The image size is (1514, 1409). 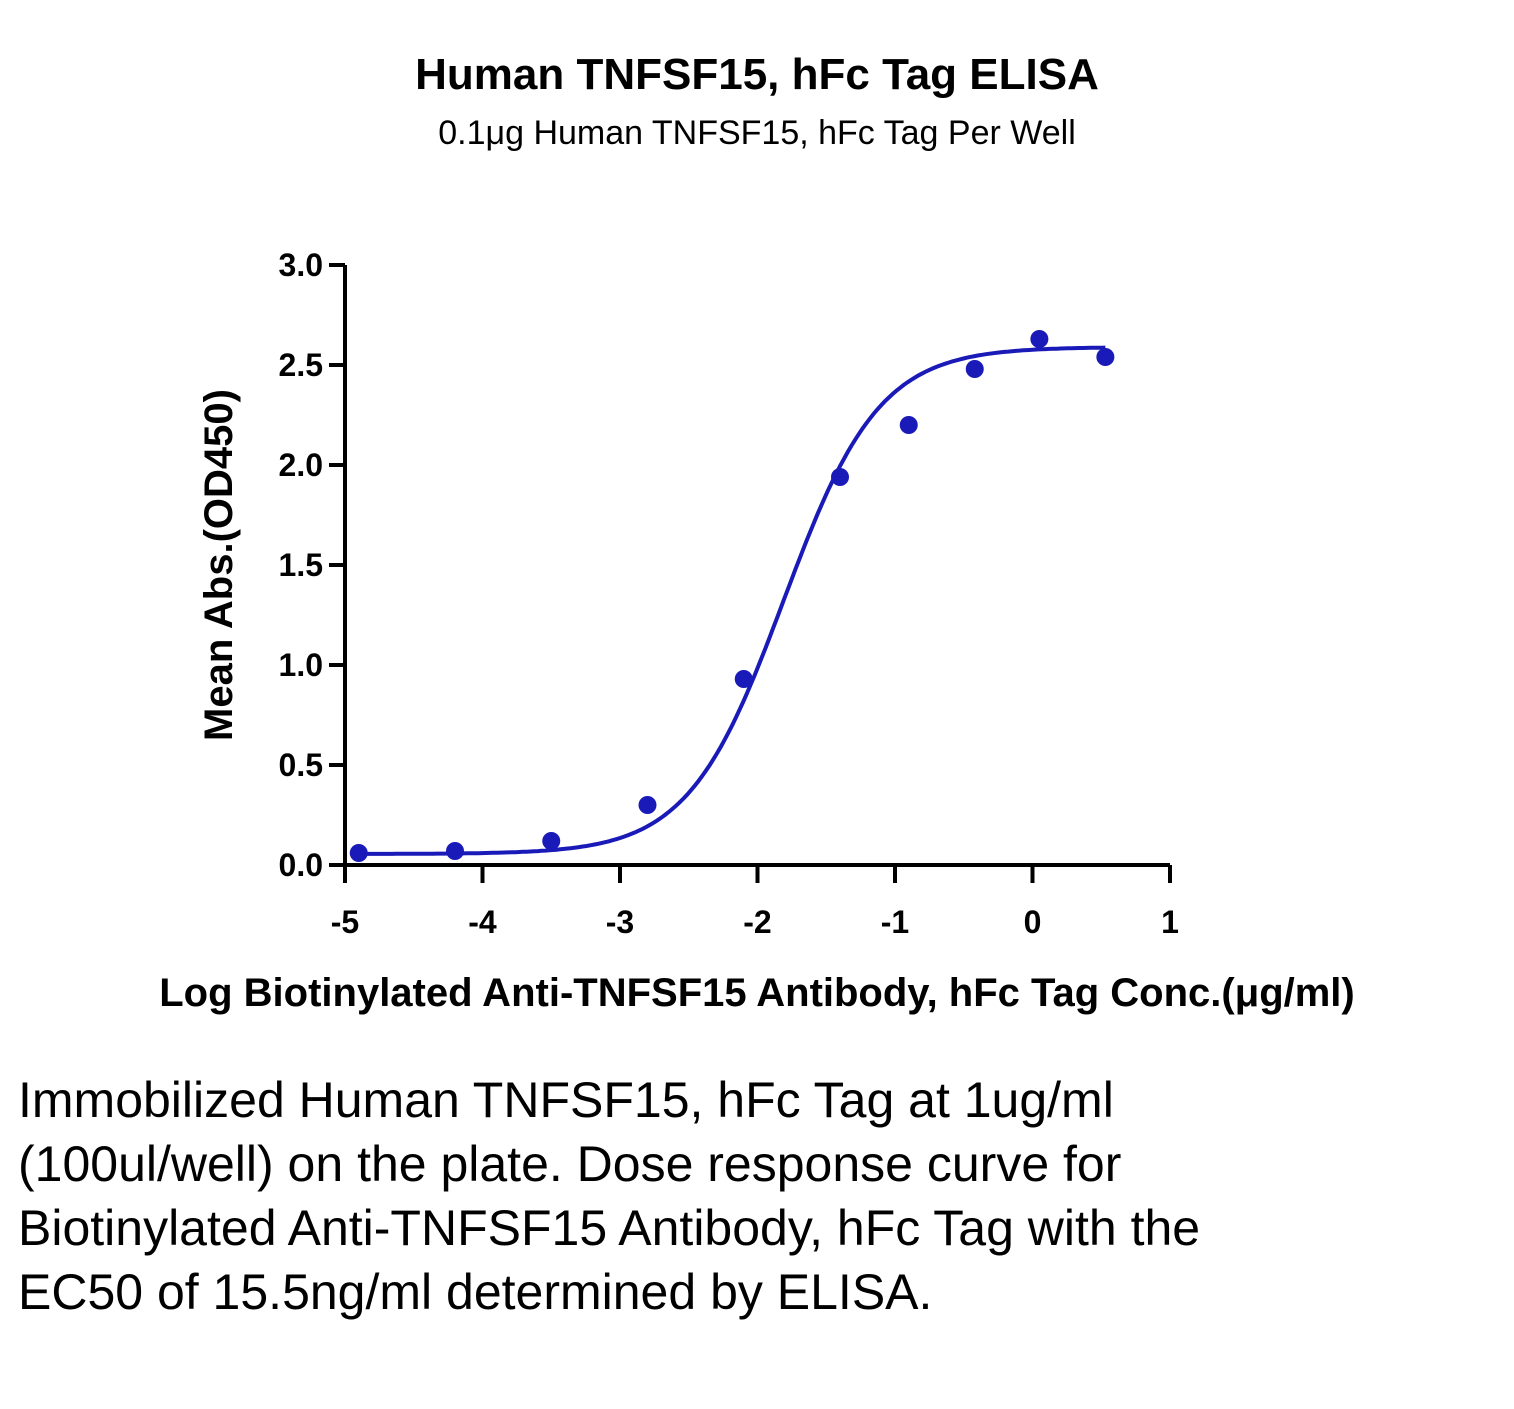 What do you see at coordinates (757, 74) in the screenshot?
I see `chart-title: Human TNFSF15, hFc Tag ELISA` at bounding box center [757, 74].